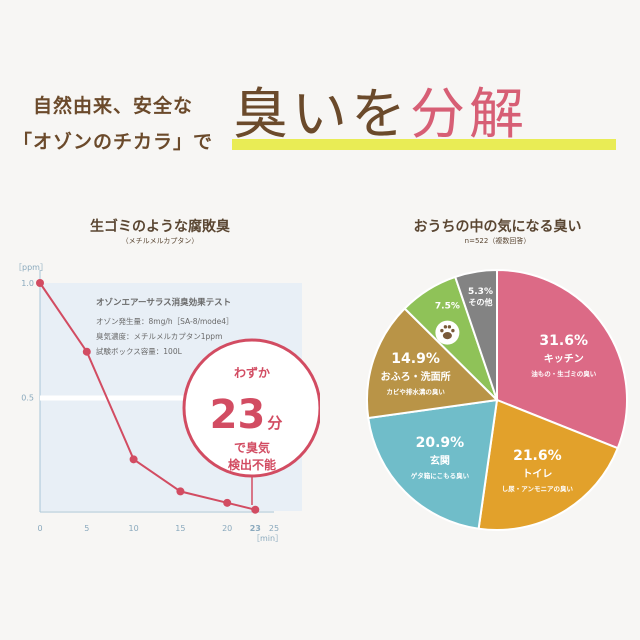 This screenshot has height=640, width=640. Describe the element at coordinates (424, 144) in the screenshot. I see `headline-underline` at that location.